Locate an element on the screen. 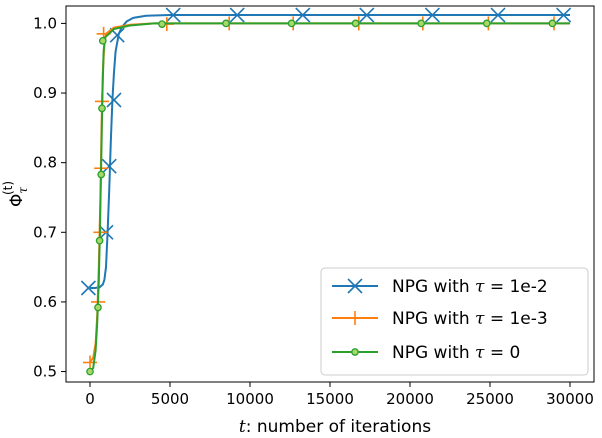  x-axis-title: t: number of iterations is located at coordinates (335, 427).